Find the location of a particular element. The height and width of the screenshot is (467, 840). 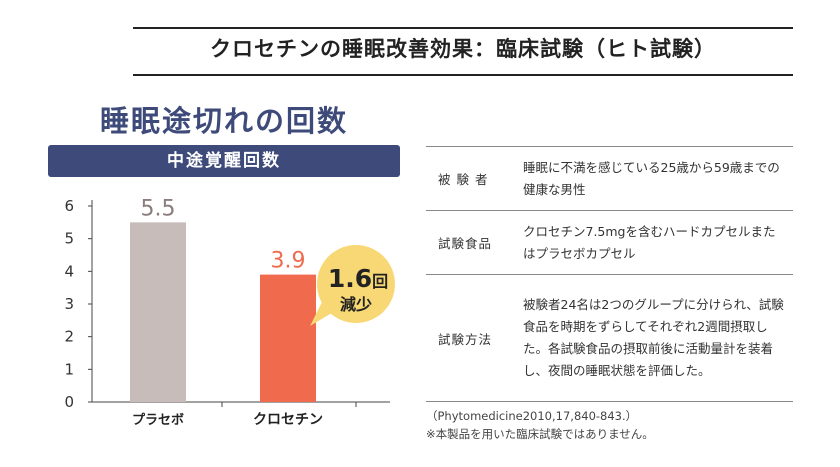

y-tick-label: 4 is located at coordinates (69, 271).